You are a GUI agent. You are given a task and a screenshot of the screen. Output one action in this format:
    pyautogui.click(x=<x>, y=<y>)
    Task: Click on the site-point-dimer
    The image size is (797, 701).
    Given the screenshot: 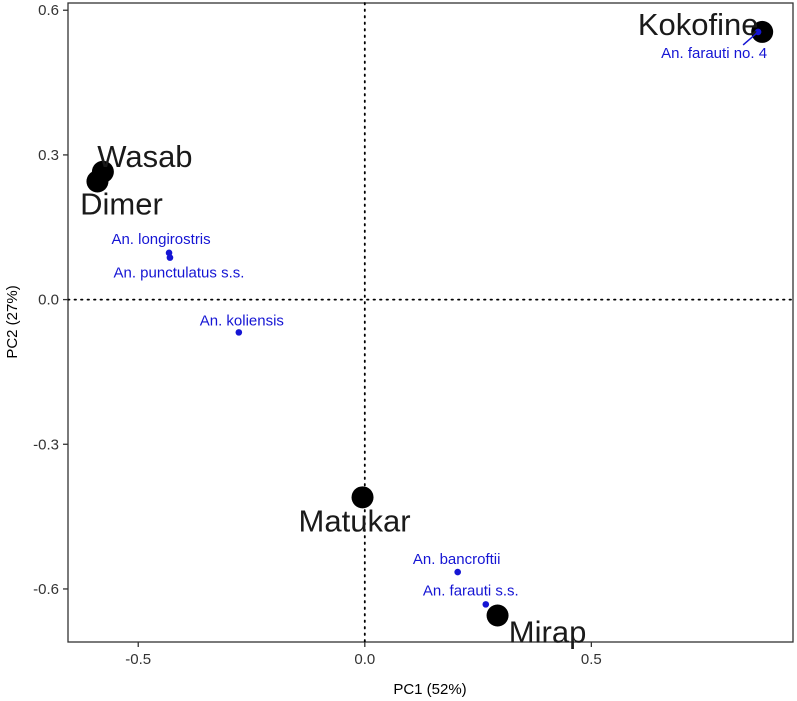 What is the action you would take?
    pyautogui.click(x=97, y=181)
    